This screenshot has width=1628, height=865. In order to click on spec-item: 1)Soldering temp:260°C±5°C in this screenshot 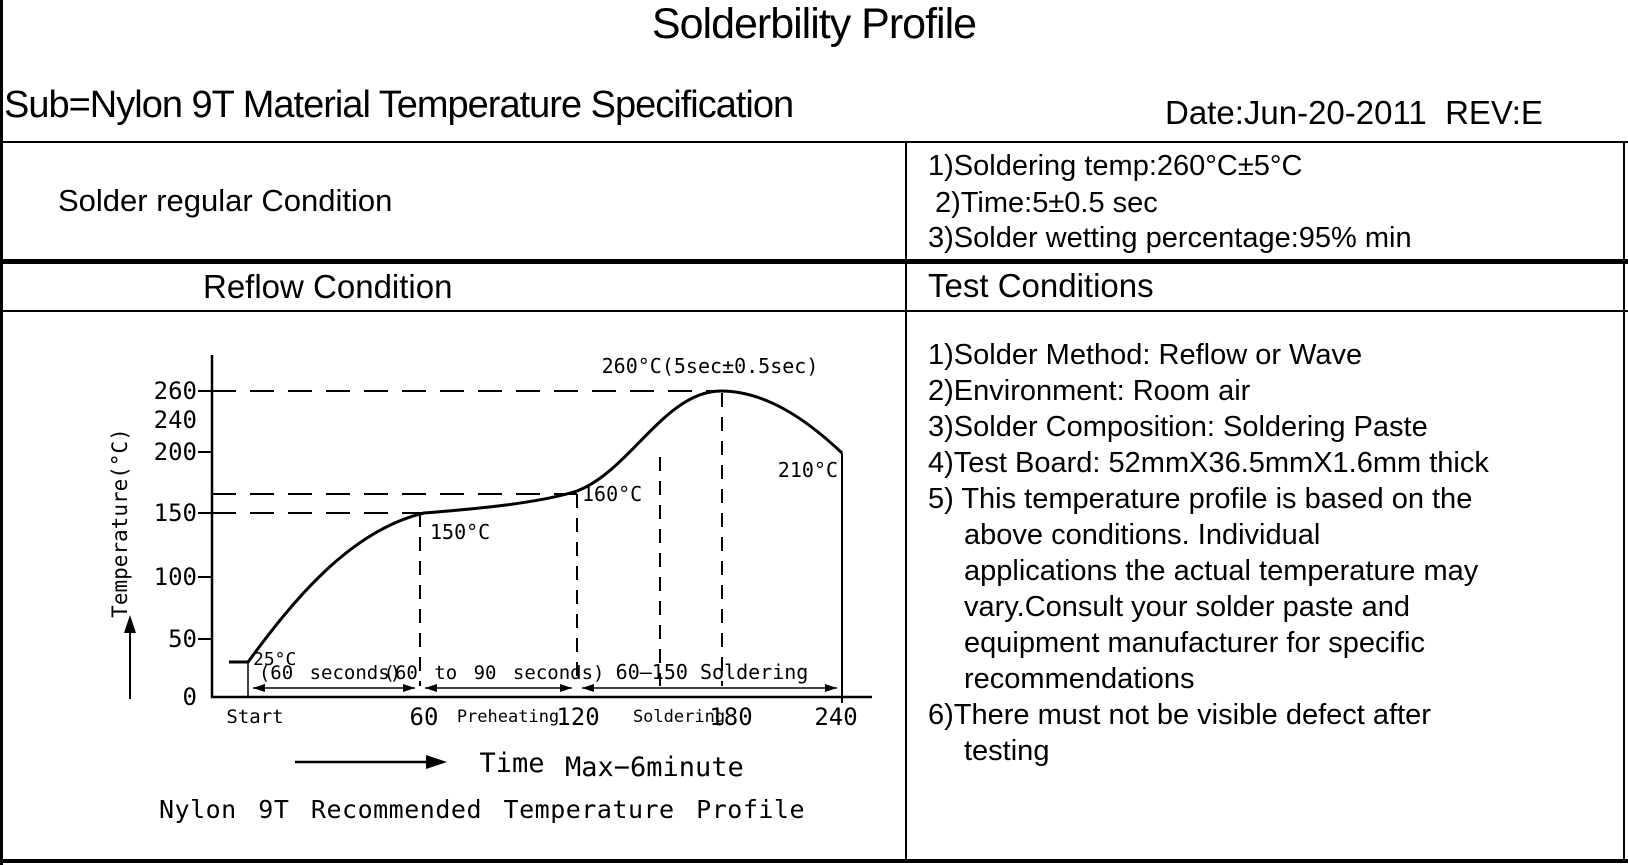, I will do `click(1115, 166)`.